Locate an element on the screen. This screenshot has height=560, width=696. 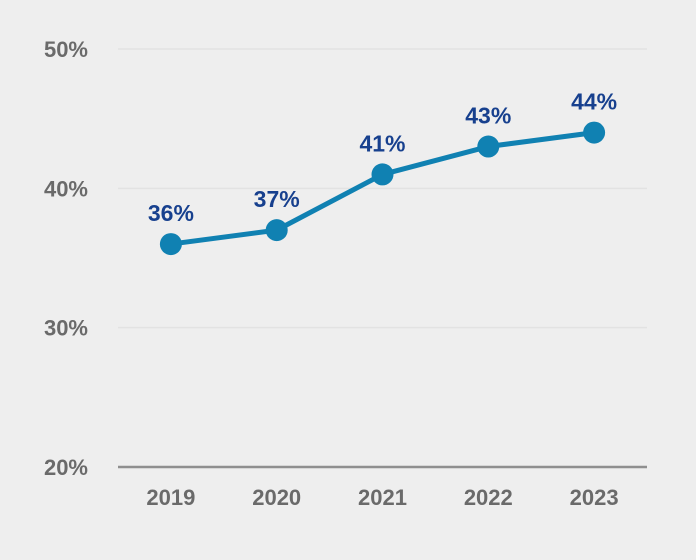
x-tick-label: 2023 is located at coordinates (594, 497).